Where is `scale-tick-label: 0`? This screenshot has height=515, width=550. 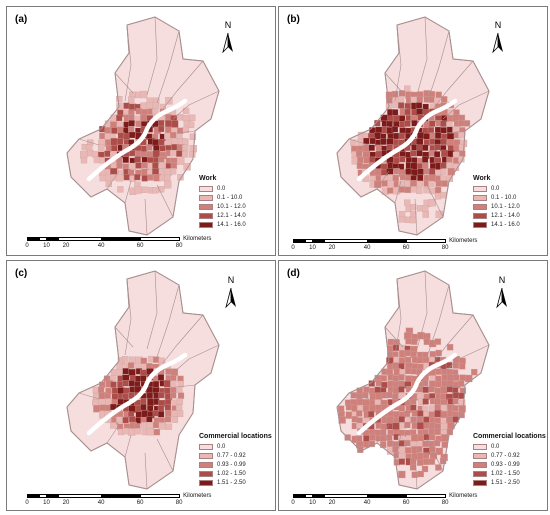
scale-tick-label: 0 is located at coordinates (27, 503).